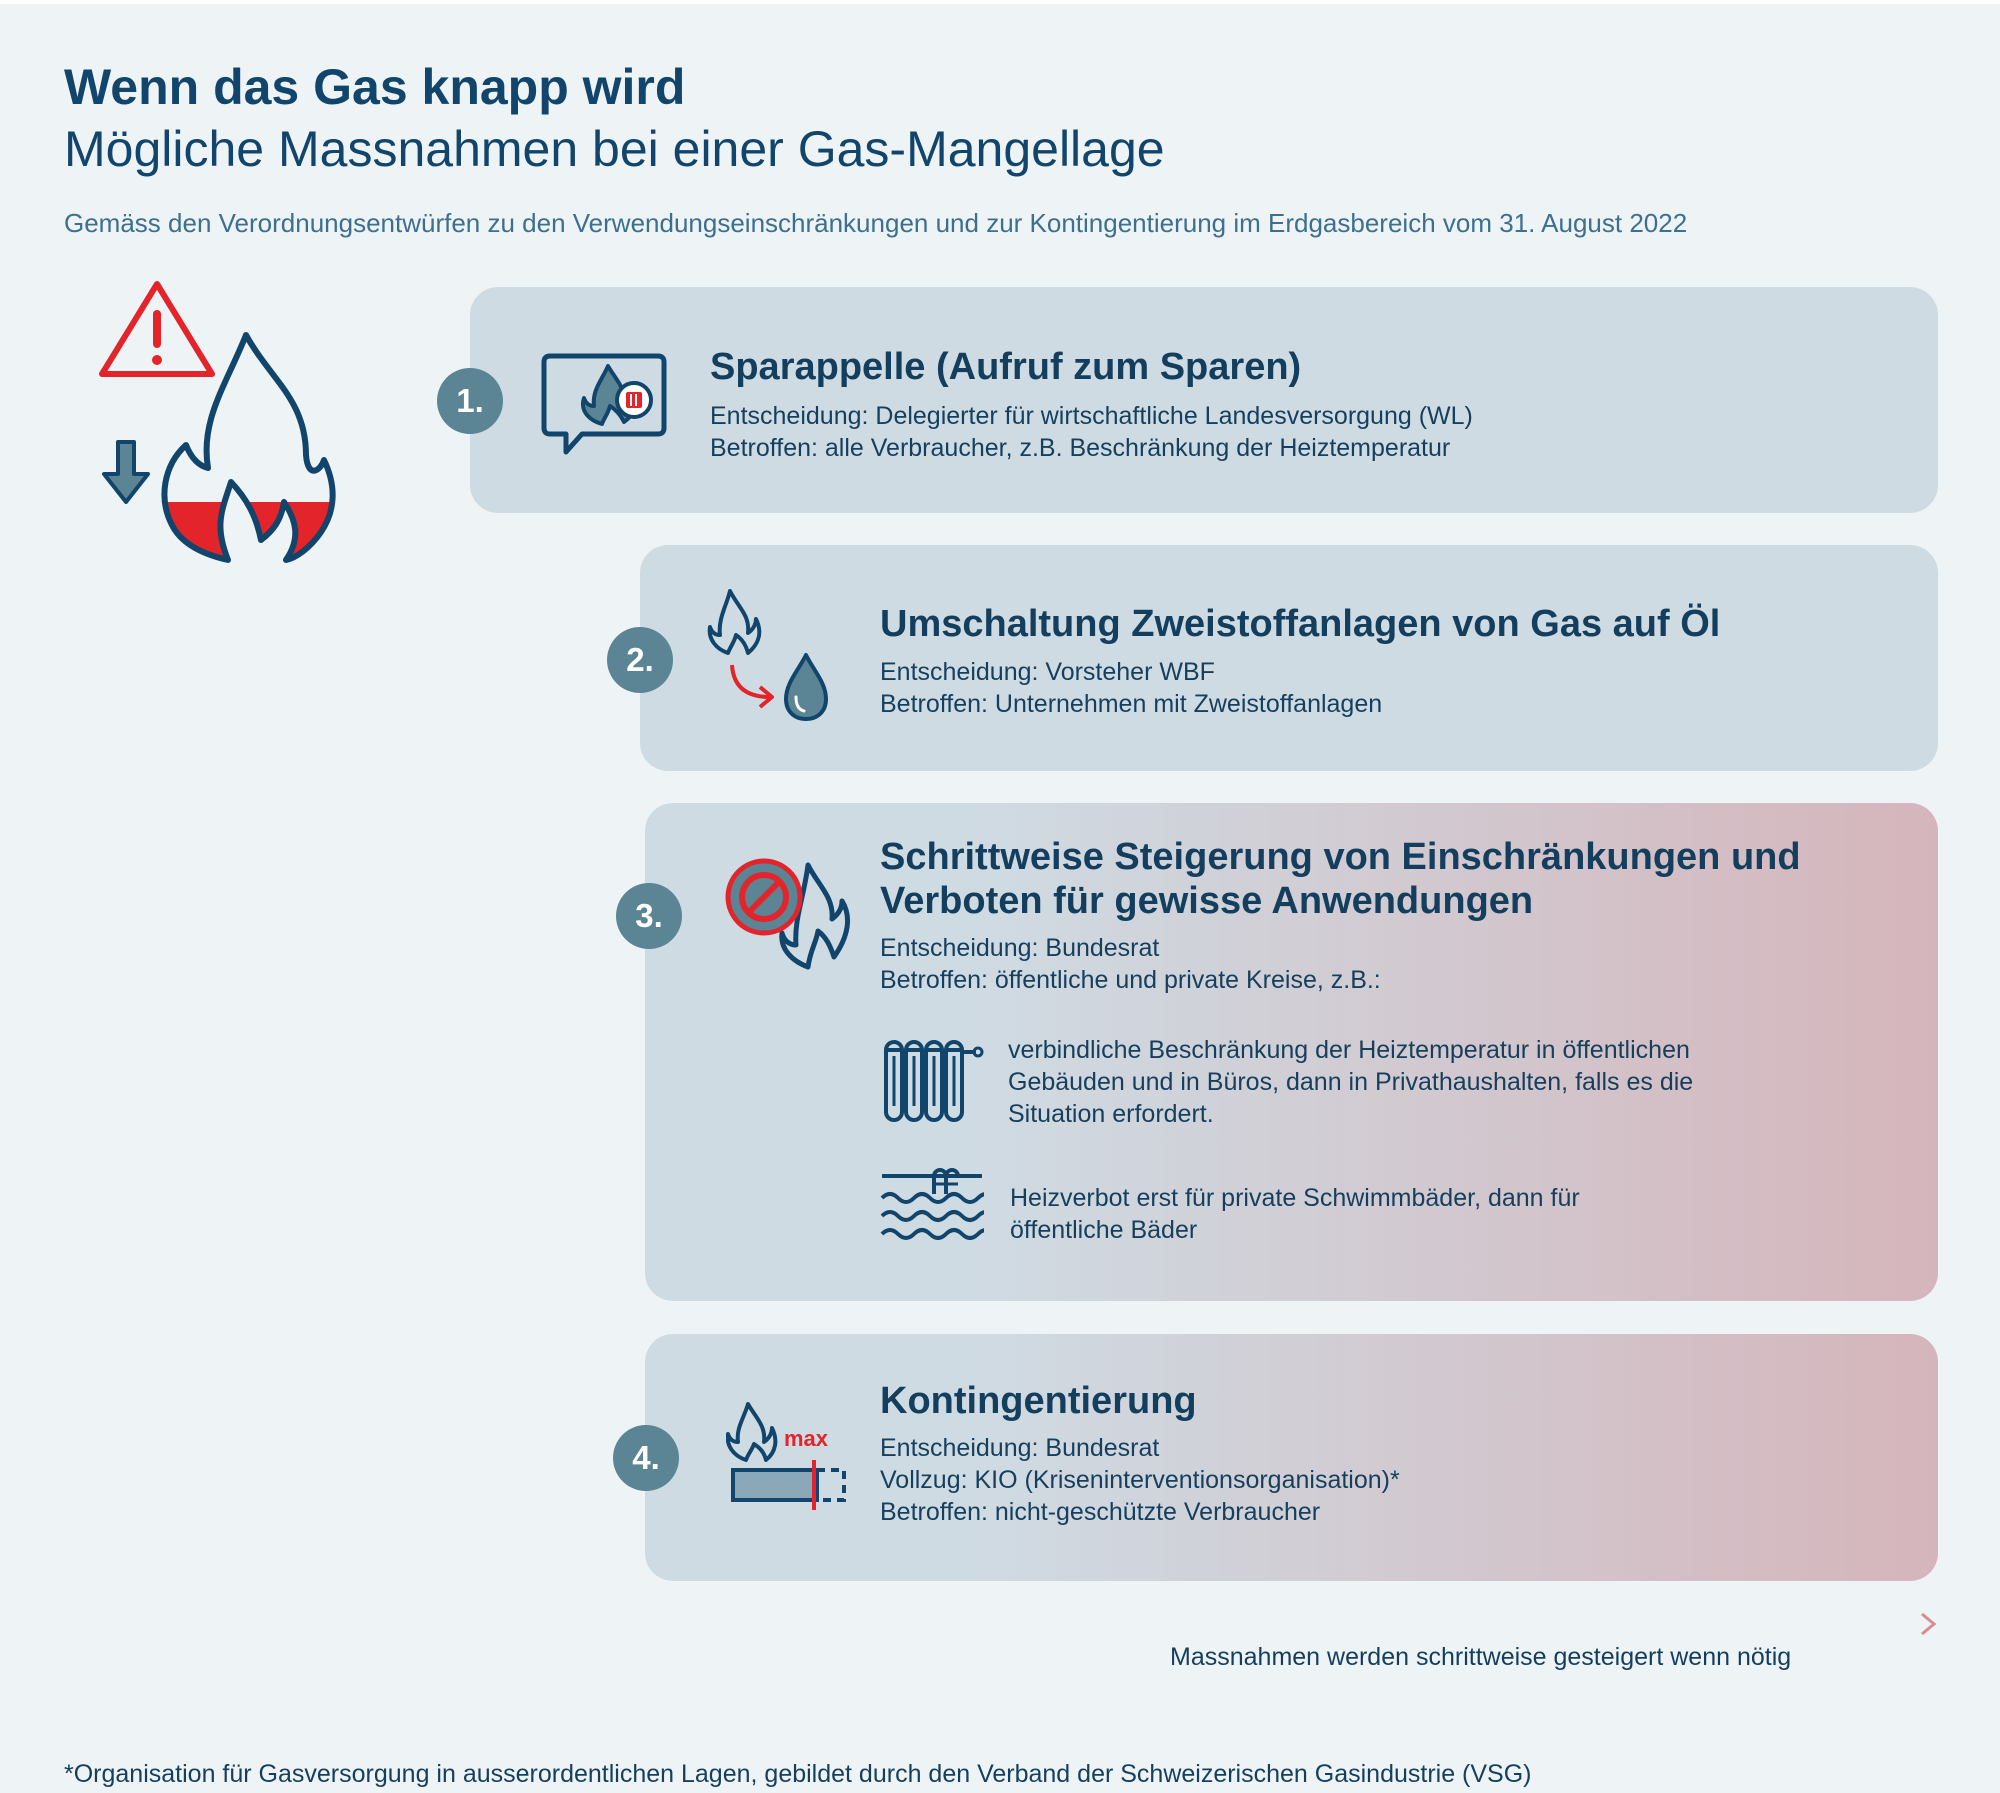  Describe the element at coordinates (470, 401) in the screenshot. I see `step-1-number: 1.` at that location.